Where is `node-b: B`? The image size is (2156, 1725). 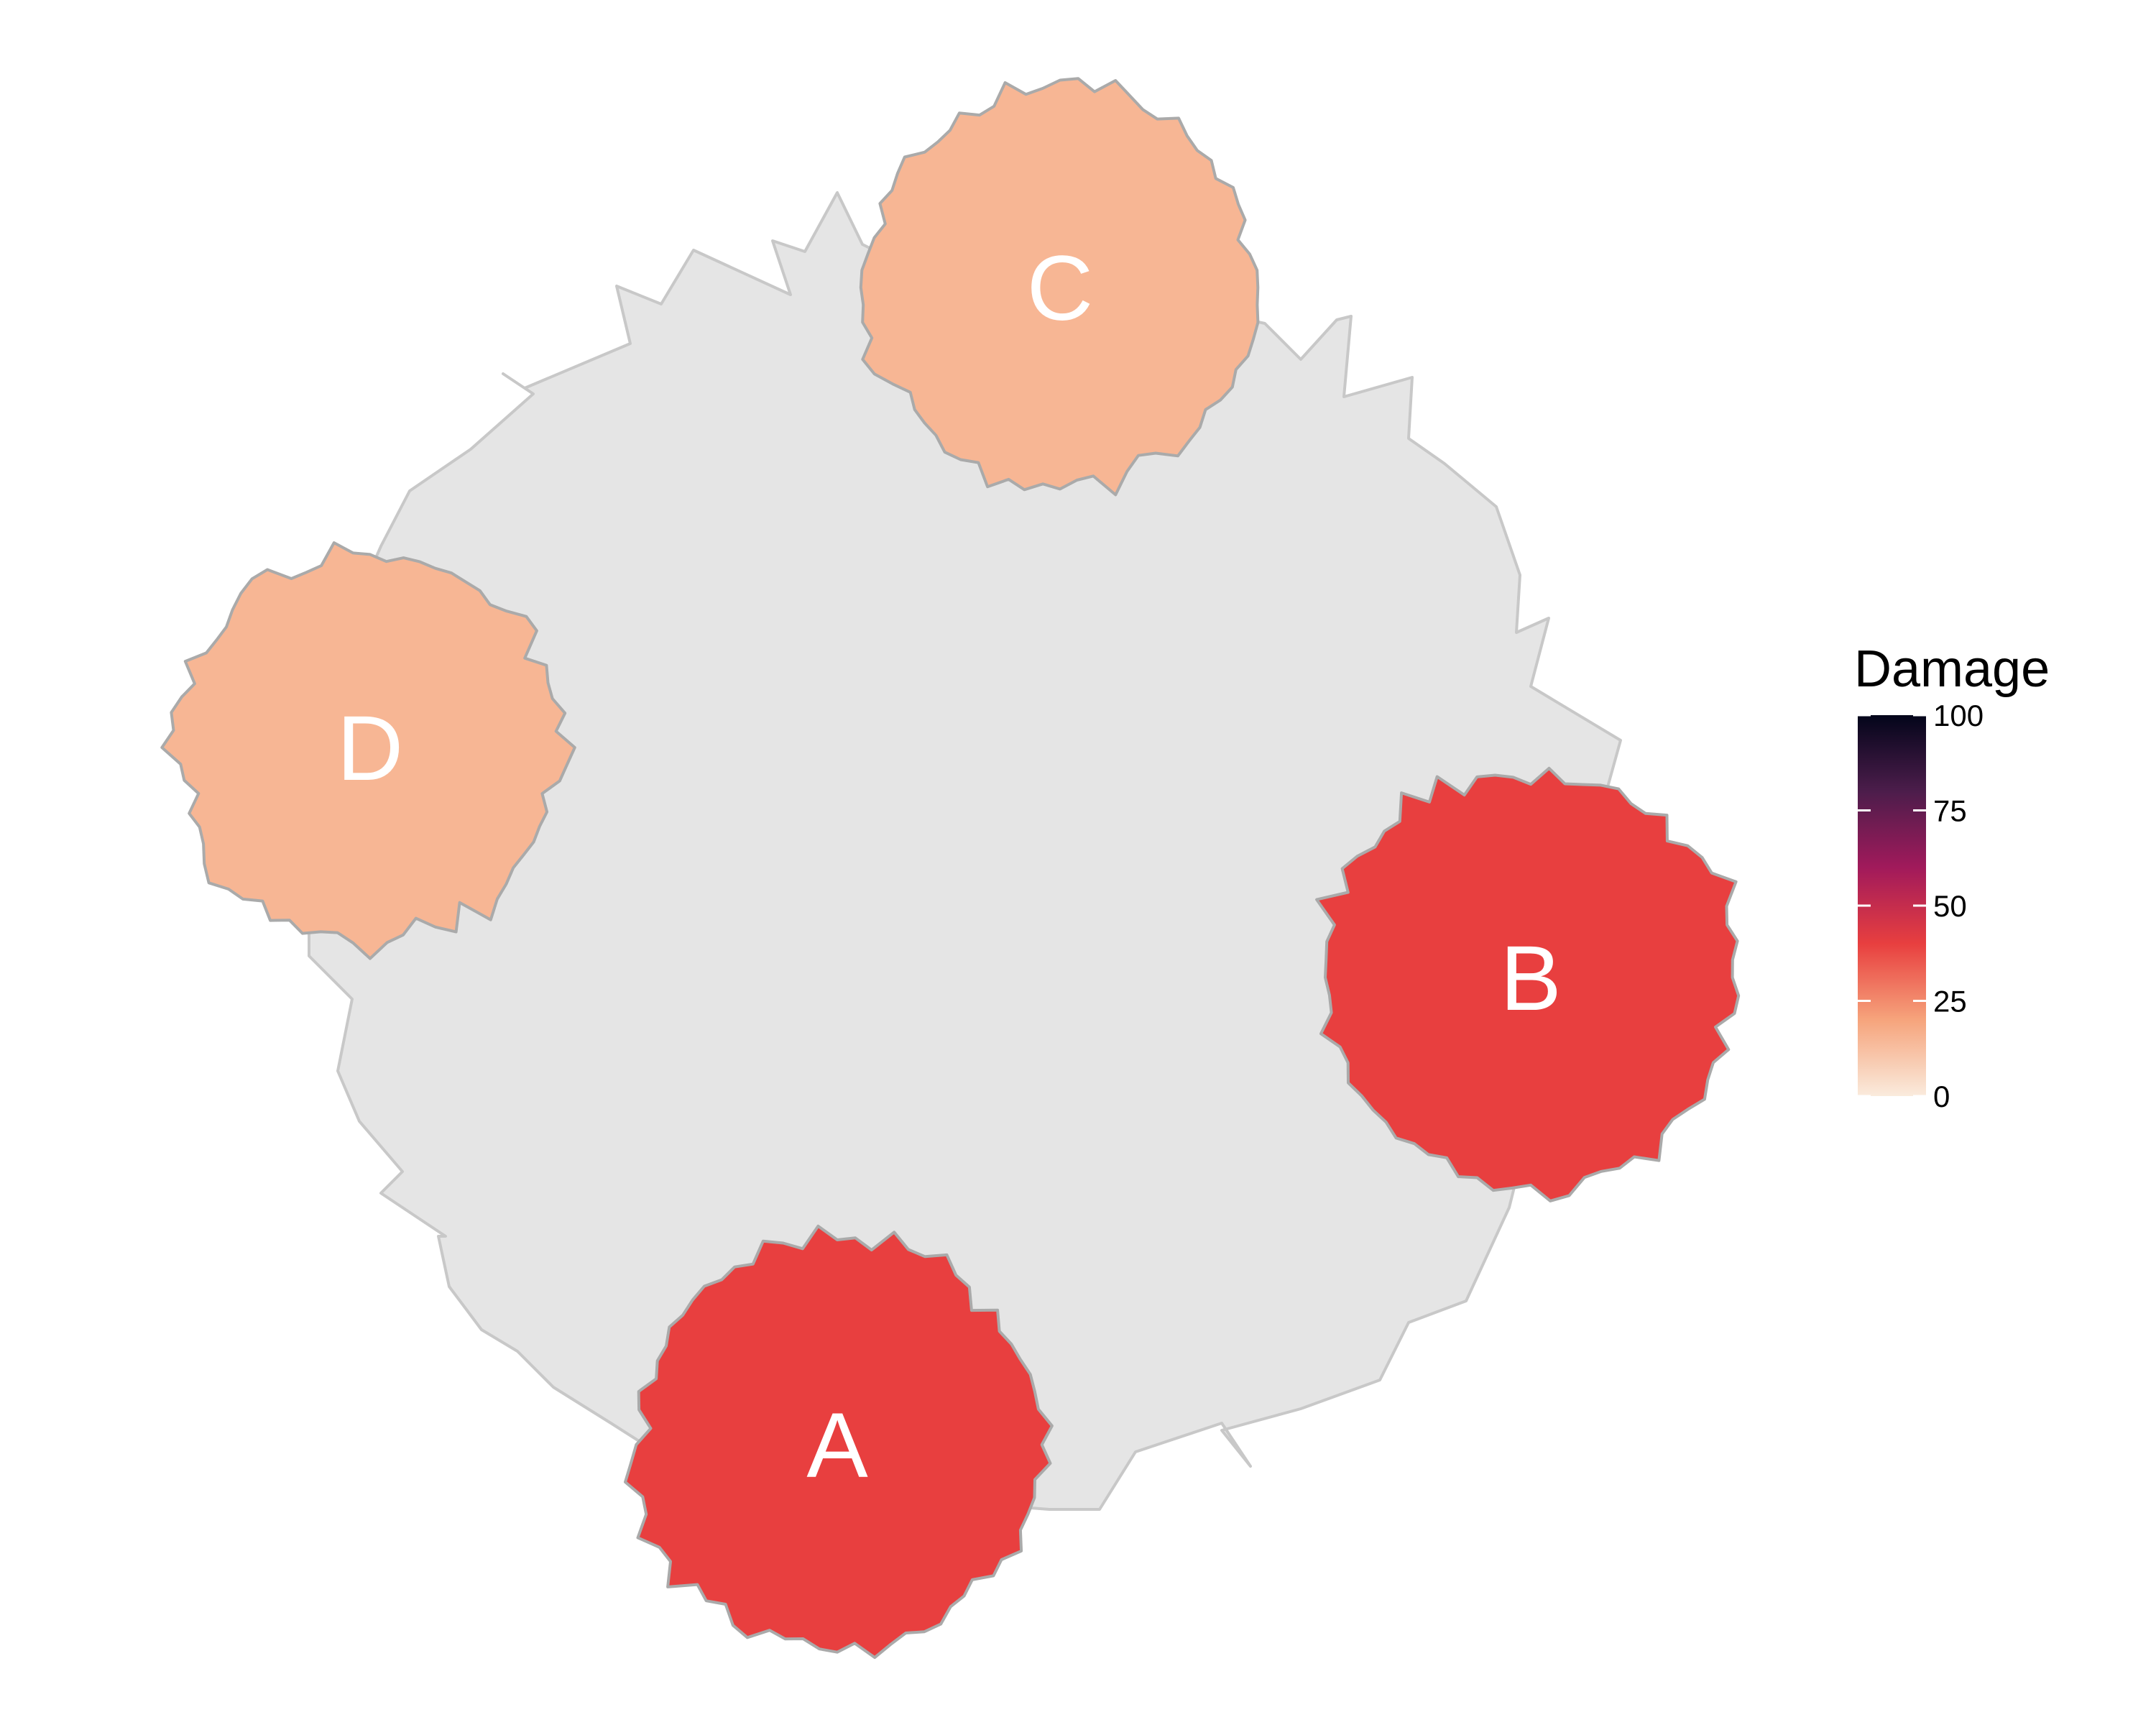
node-b: B is located at coordinates (1528, 984).